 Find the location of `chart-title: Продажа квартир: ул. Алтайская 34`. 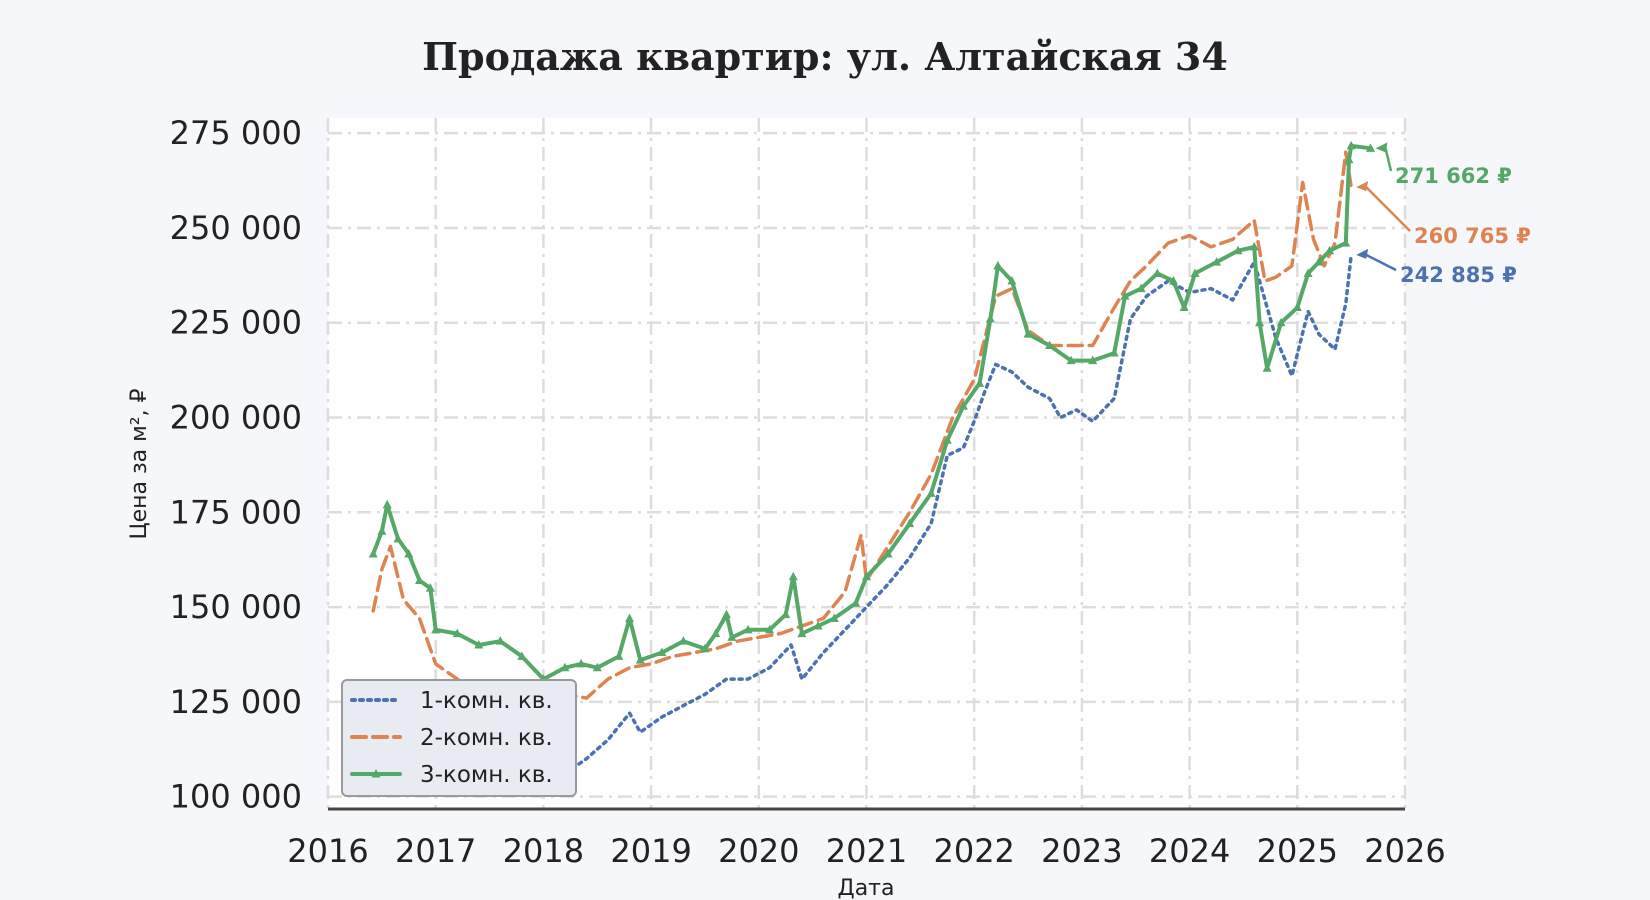

chart-title: Продажа квартир: ул. Алтайская 34 is located at coordinates (825, 56).